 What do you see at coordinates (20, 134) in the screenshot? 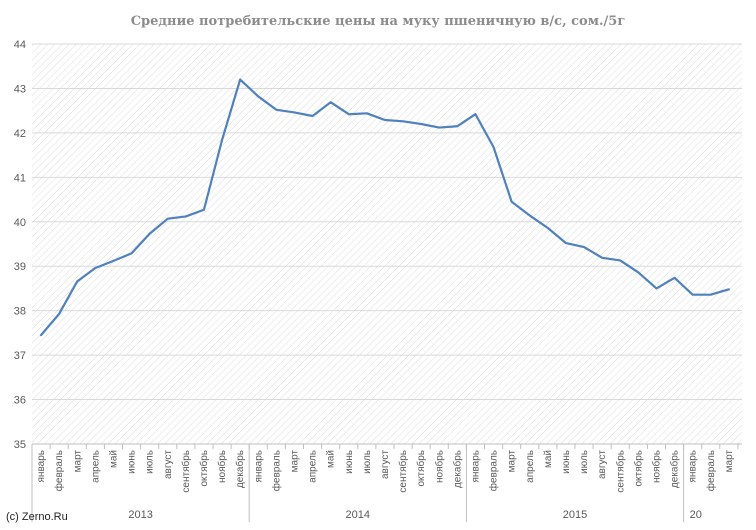
I see `y-tick-label: 42` at bounding box center [20, 134].